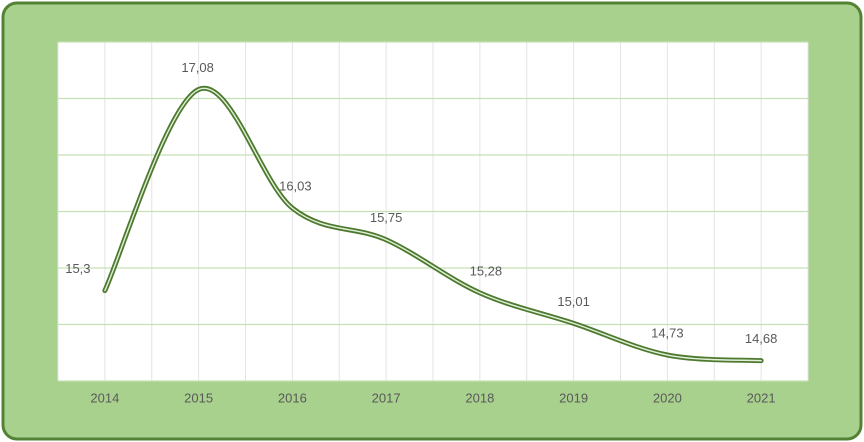 The height and width of the screenshot is (442, 864). Describe the element at coordinates (77, 268) in the screenshot. I see `data-label: 15,3` at that location.